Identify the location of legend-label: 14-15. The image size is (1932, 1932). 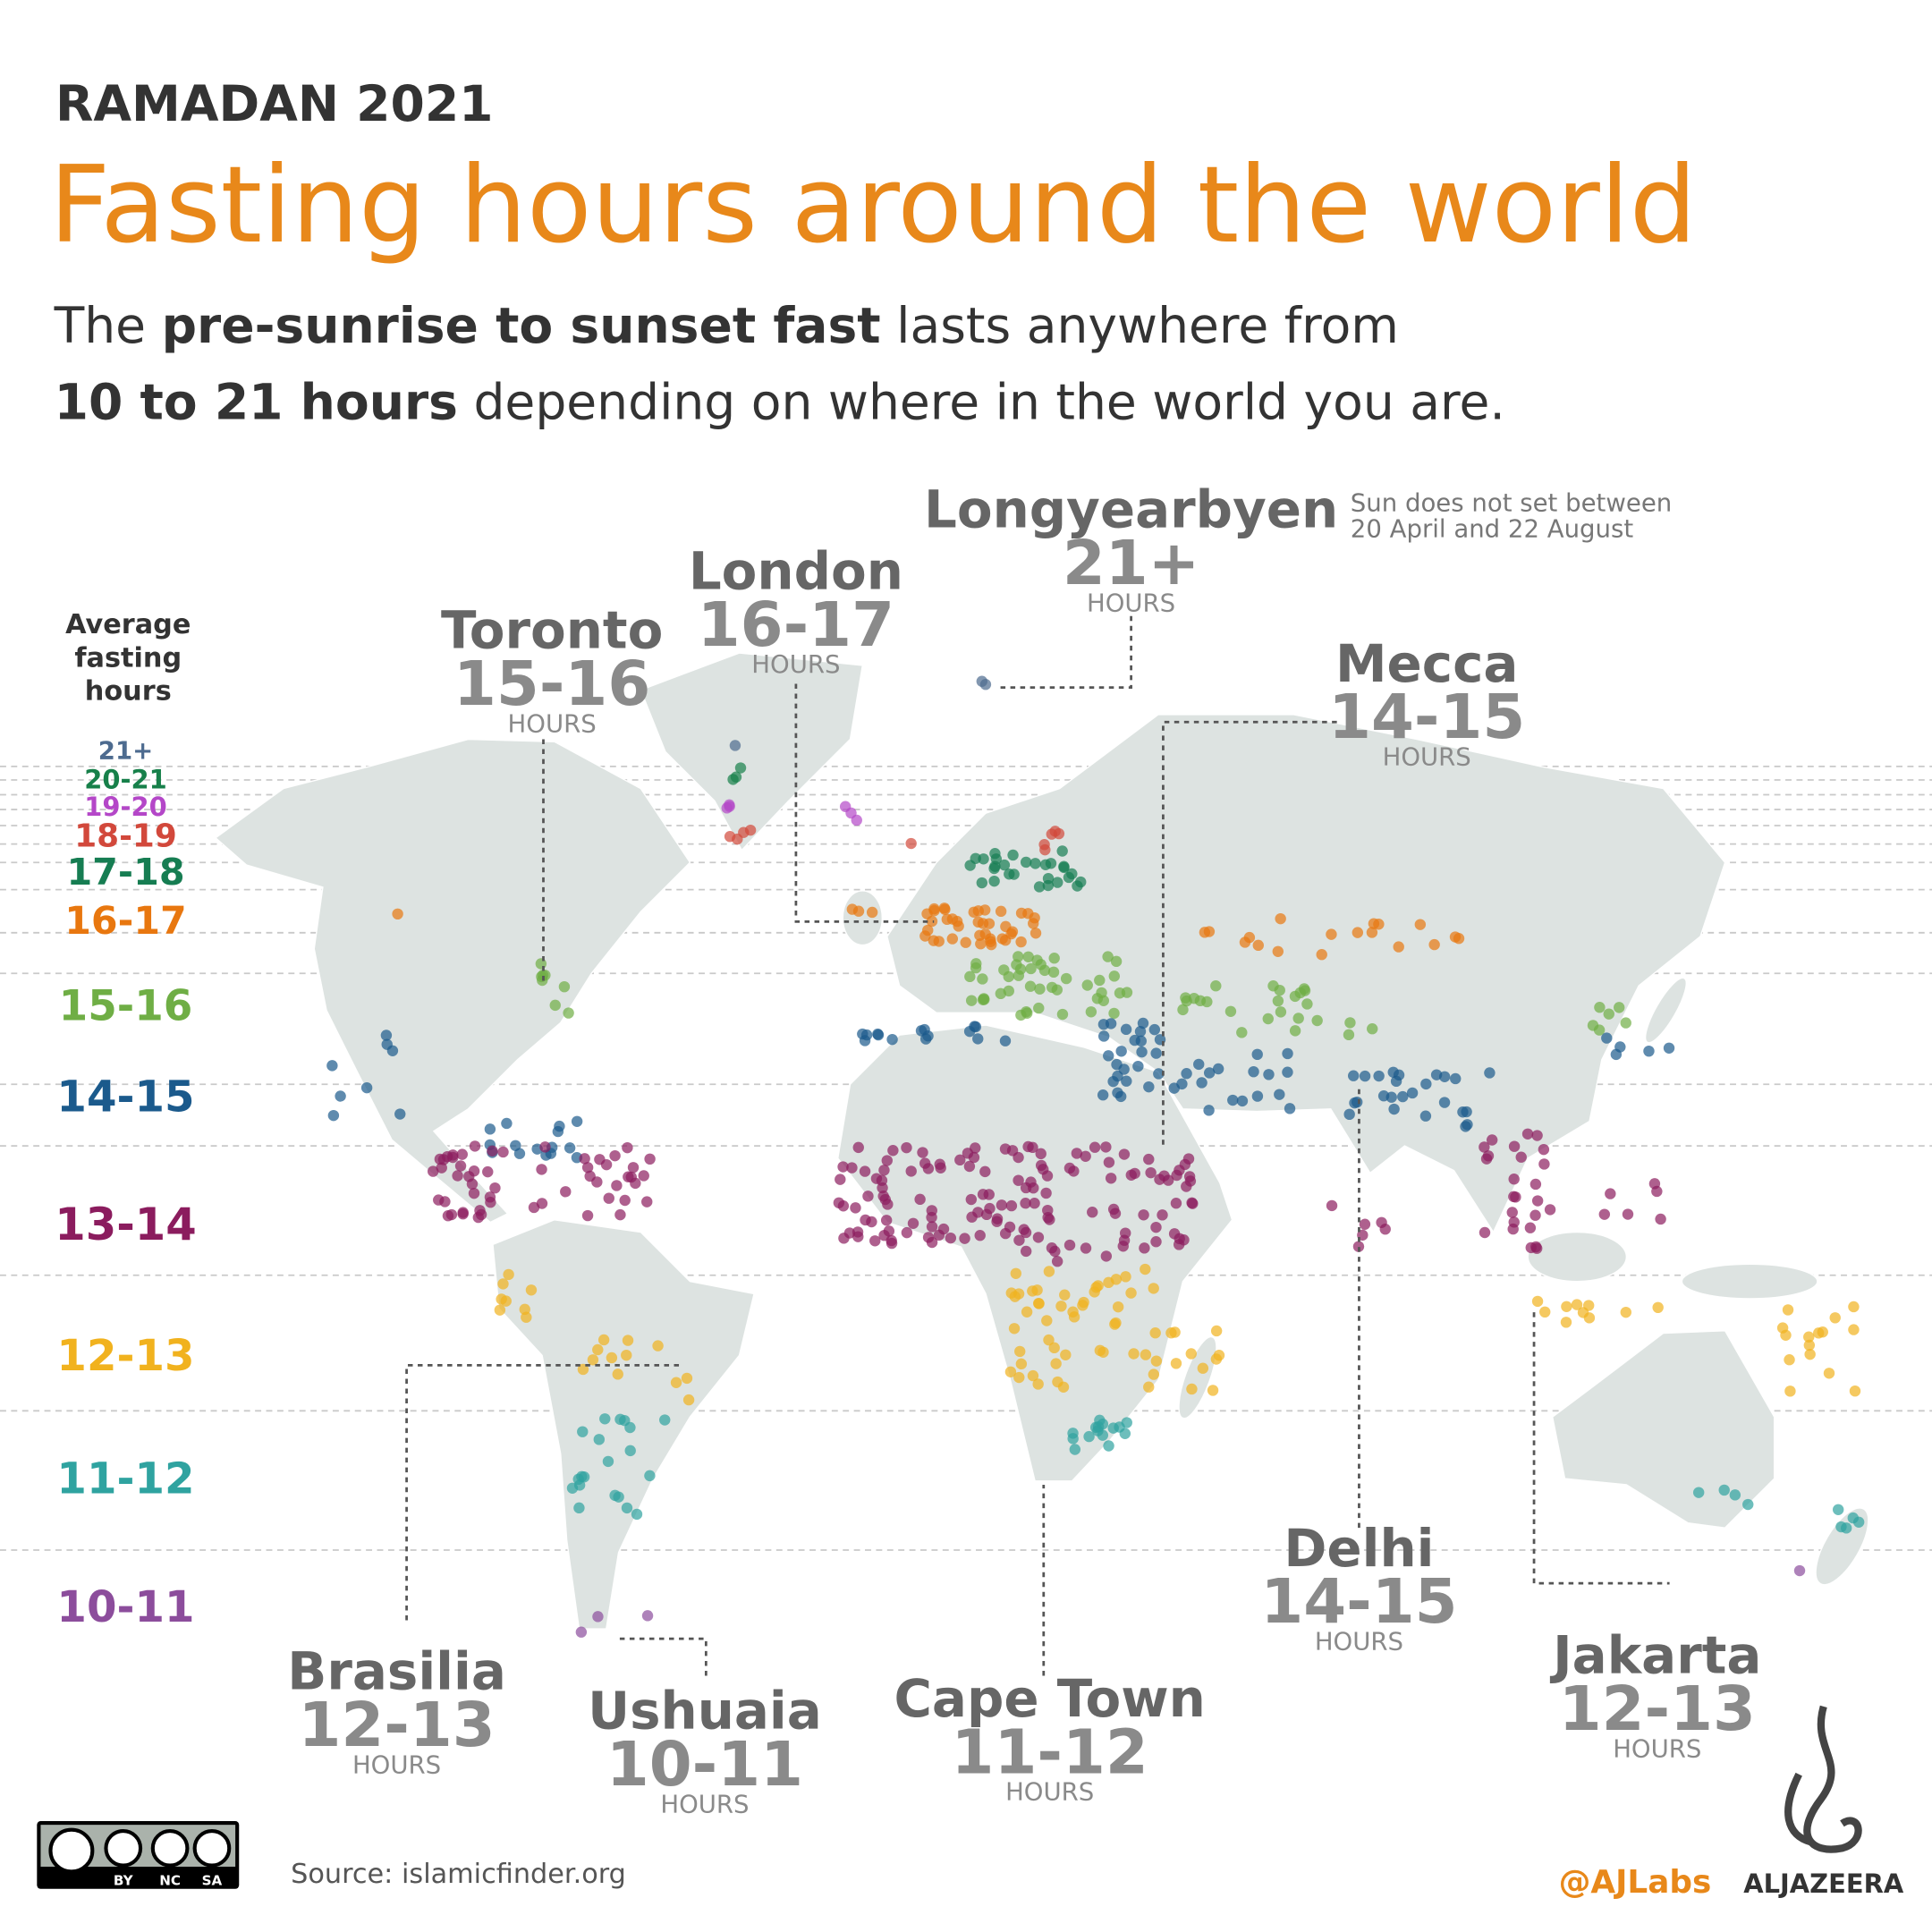
(125, 1097).